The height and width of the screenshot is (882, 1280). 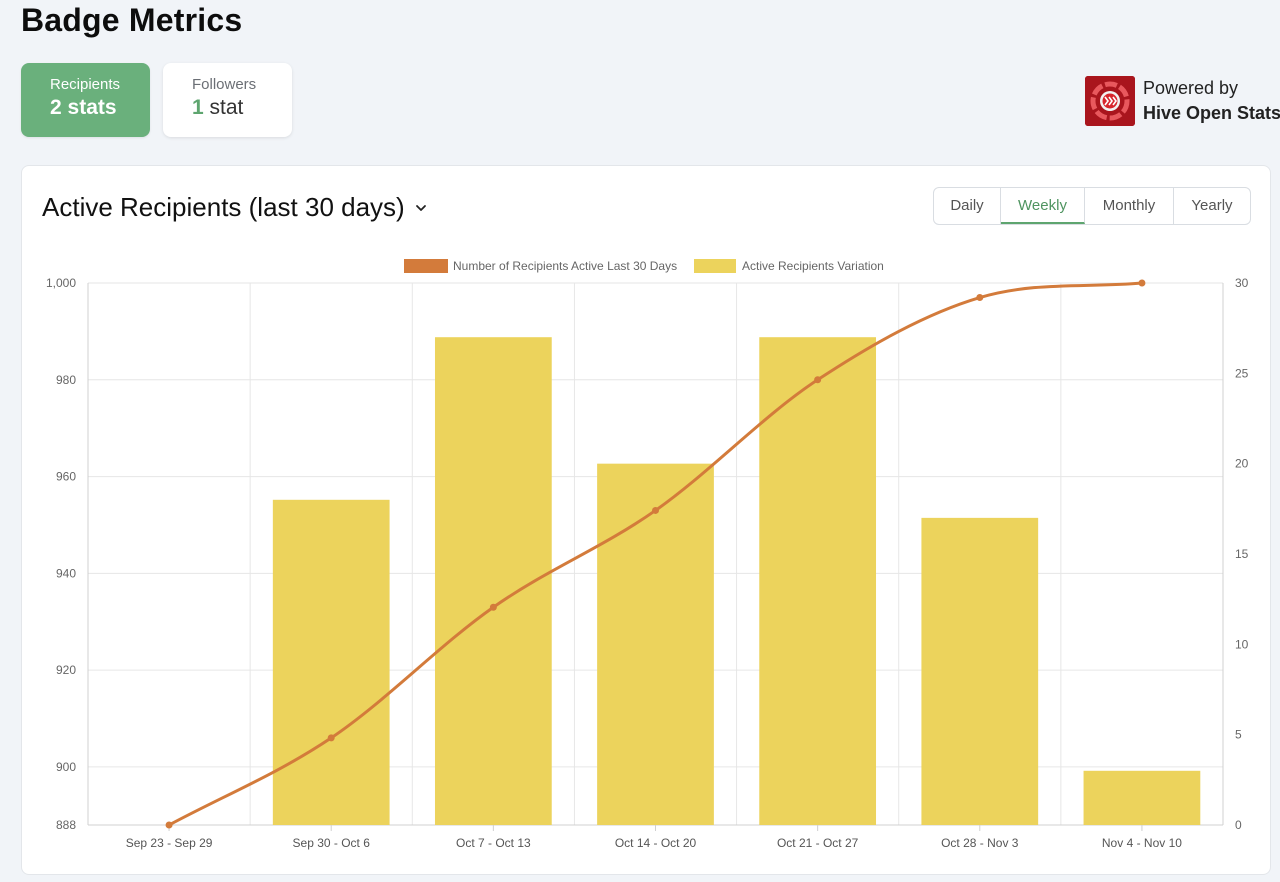 I want to click on y-left-tick-label: 980, so click(x=66, y=380).